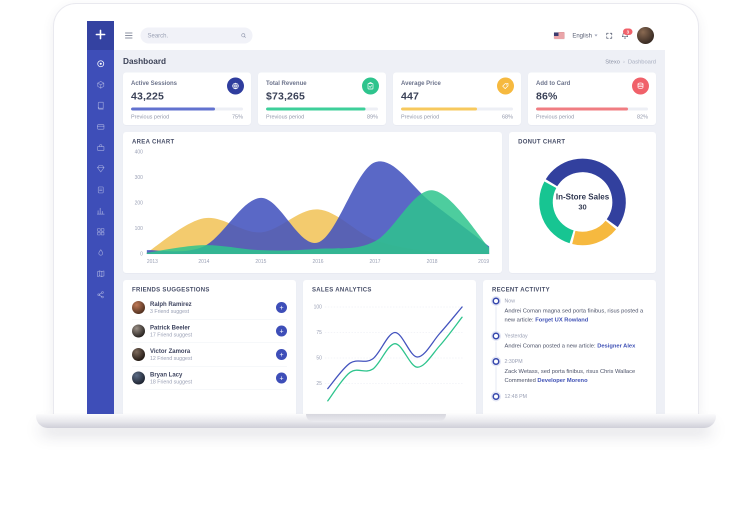 The image size is (752, 519). What do you see at coordinates (170, 327) in the screenshot?
I see `friend-name: Patrick Beeler` at bounding box center [170, 327].